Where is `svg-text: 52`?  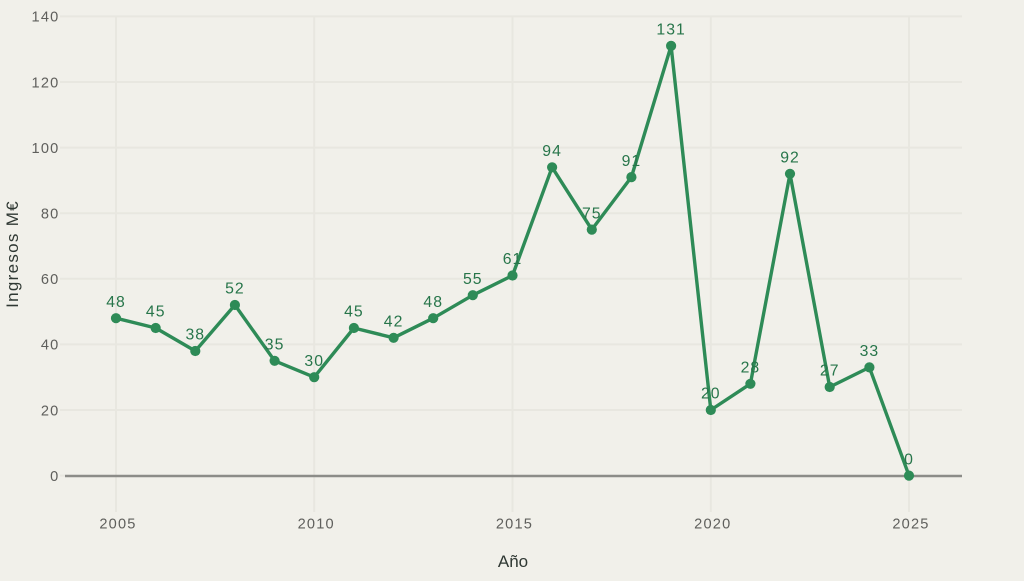 svg-text: 52 is located at coordinates (235, 289).